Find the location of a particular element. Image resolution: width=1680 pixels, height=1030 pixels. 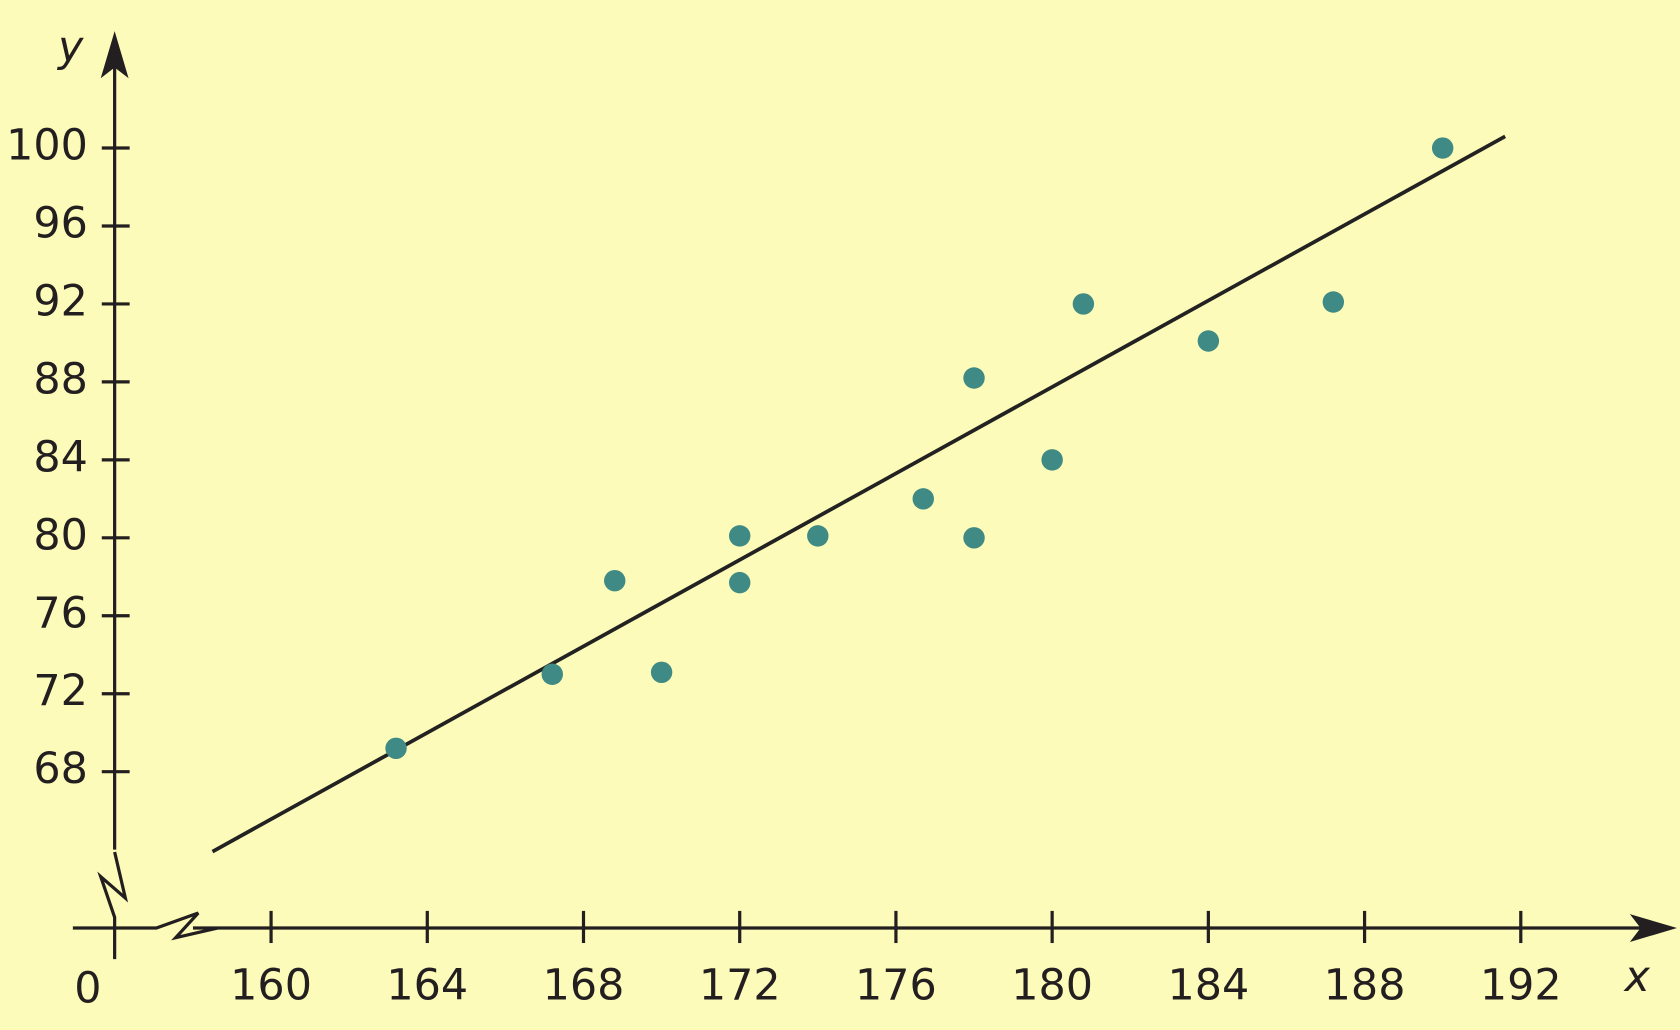

x-tick-label: 180 is located at coordinates (1052, 986).